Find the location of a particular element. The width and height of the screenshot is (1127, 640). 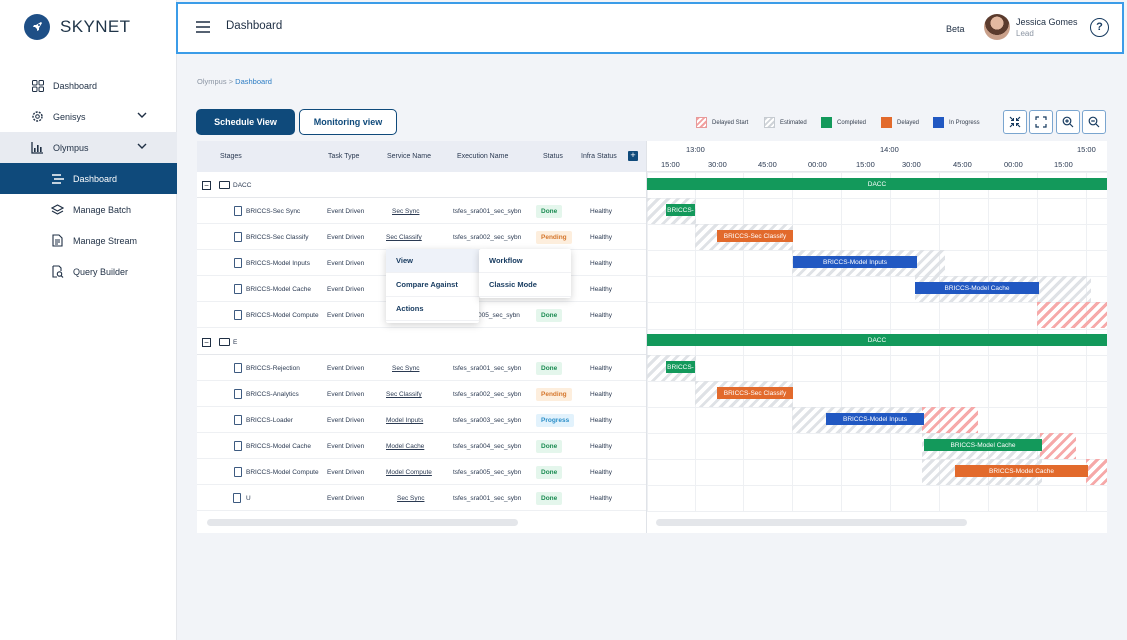

breadcrumb-root: Olympus is located at coordinates (212, 81).